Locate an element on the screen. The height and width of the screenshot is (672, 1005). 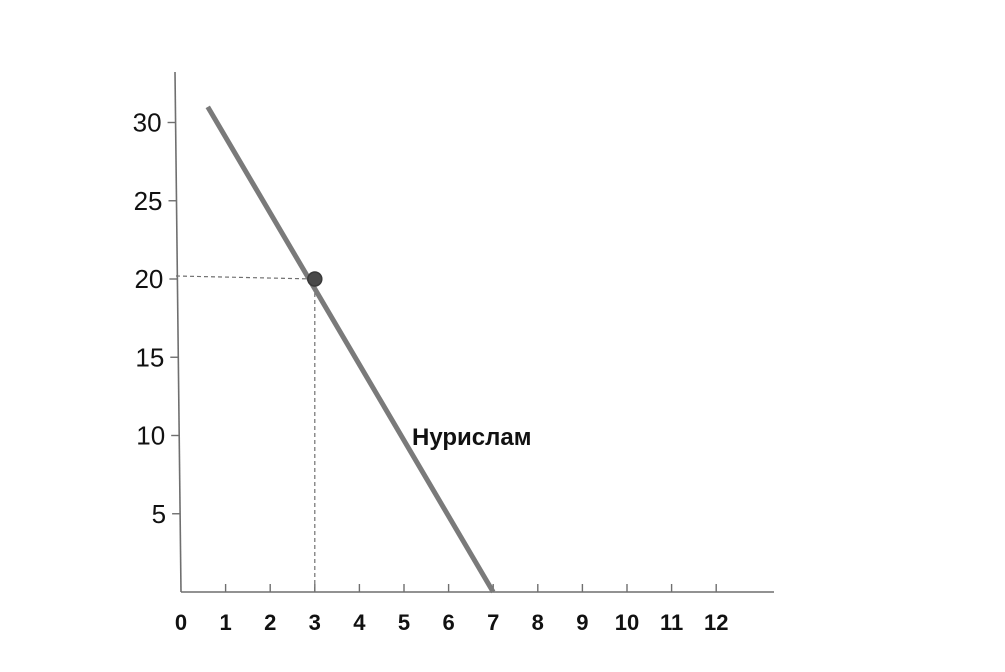
x-tick-label: 1 is located at coordinates (225, 622).